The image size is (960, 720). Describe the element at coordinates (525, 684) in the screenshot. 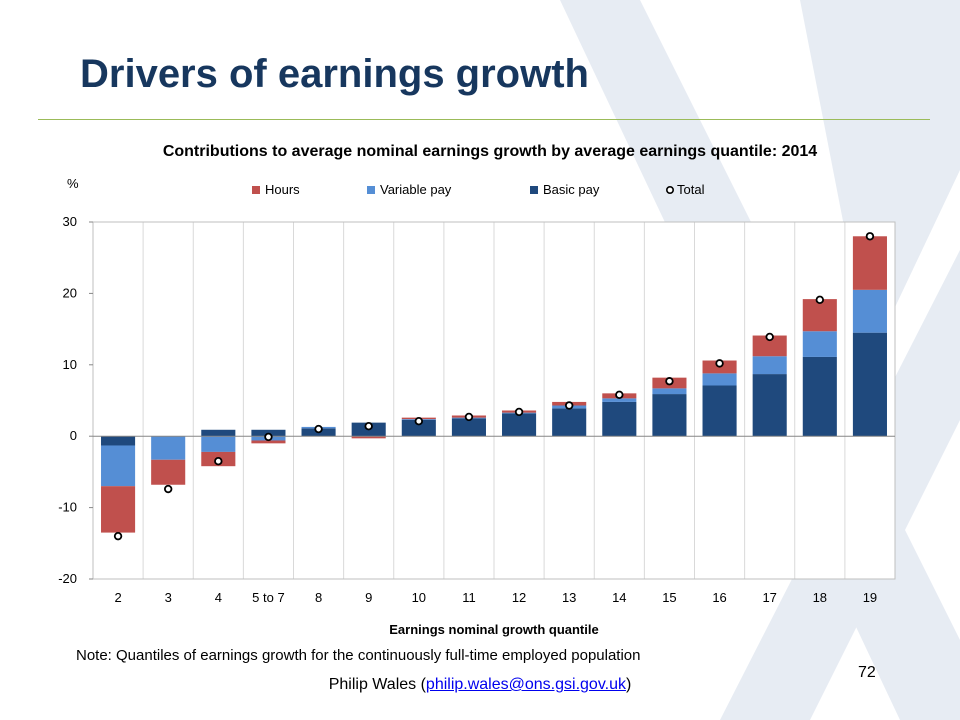

I see `author-email-link: philip.wales@ons.gsi.gov.uk` at that location.